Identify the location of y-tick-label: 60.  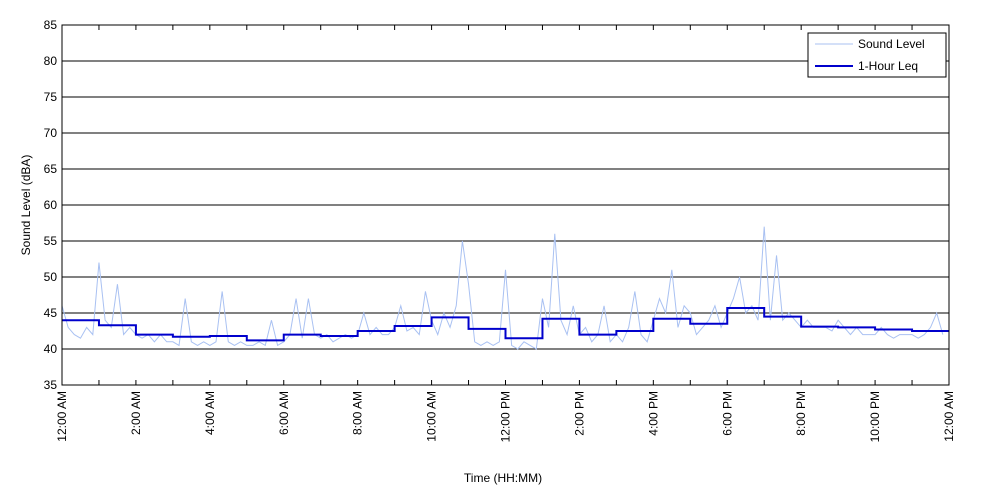
(51, 205).